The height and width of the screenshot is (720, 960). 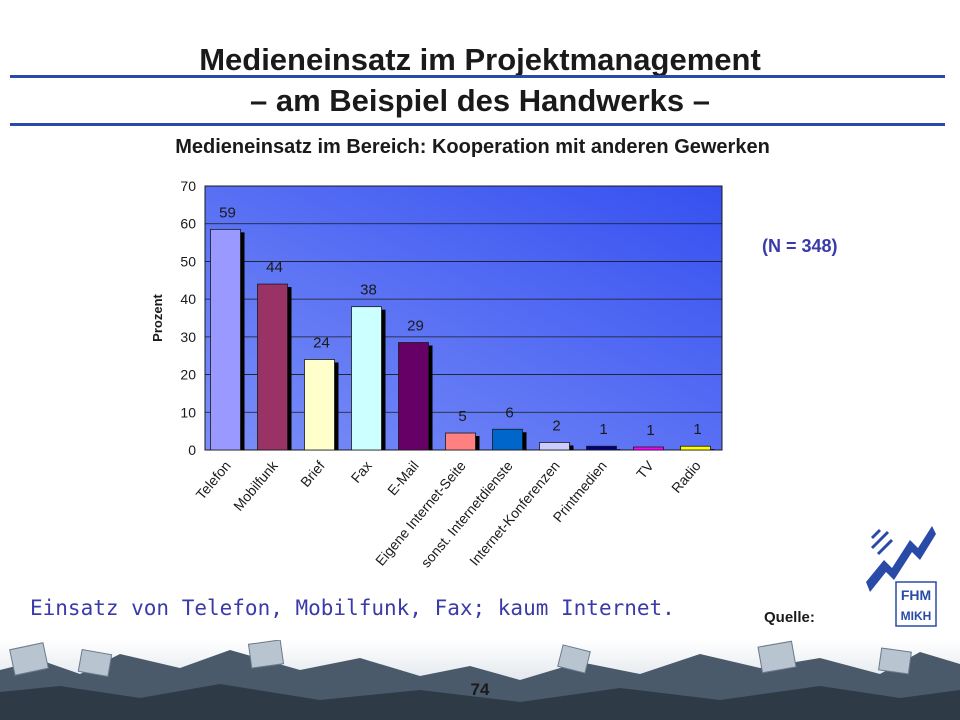 I want to click on sample-size-note: (N = 348), so click(x=800, y=246).